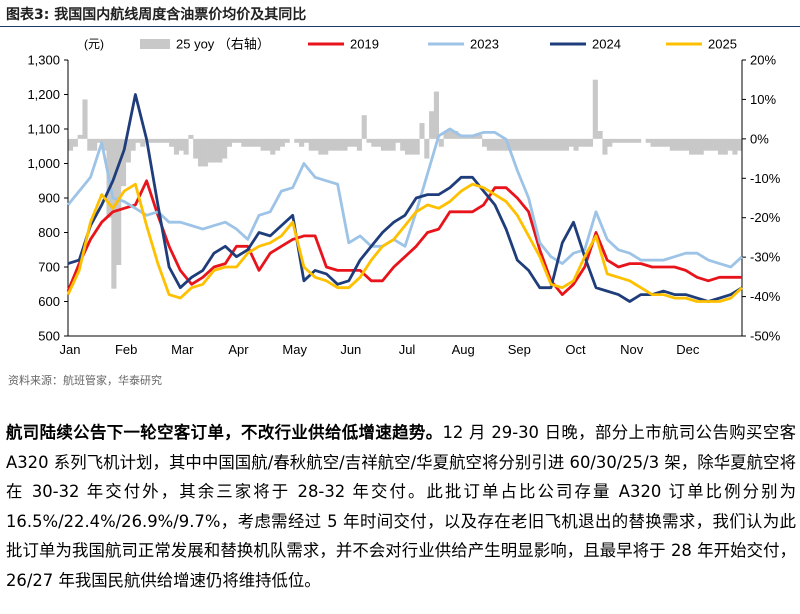  Describe the element at coordinates (765, 336) in the screenshot. I see `right-tick-label: -50%` at that location.